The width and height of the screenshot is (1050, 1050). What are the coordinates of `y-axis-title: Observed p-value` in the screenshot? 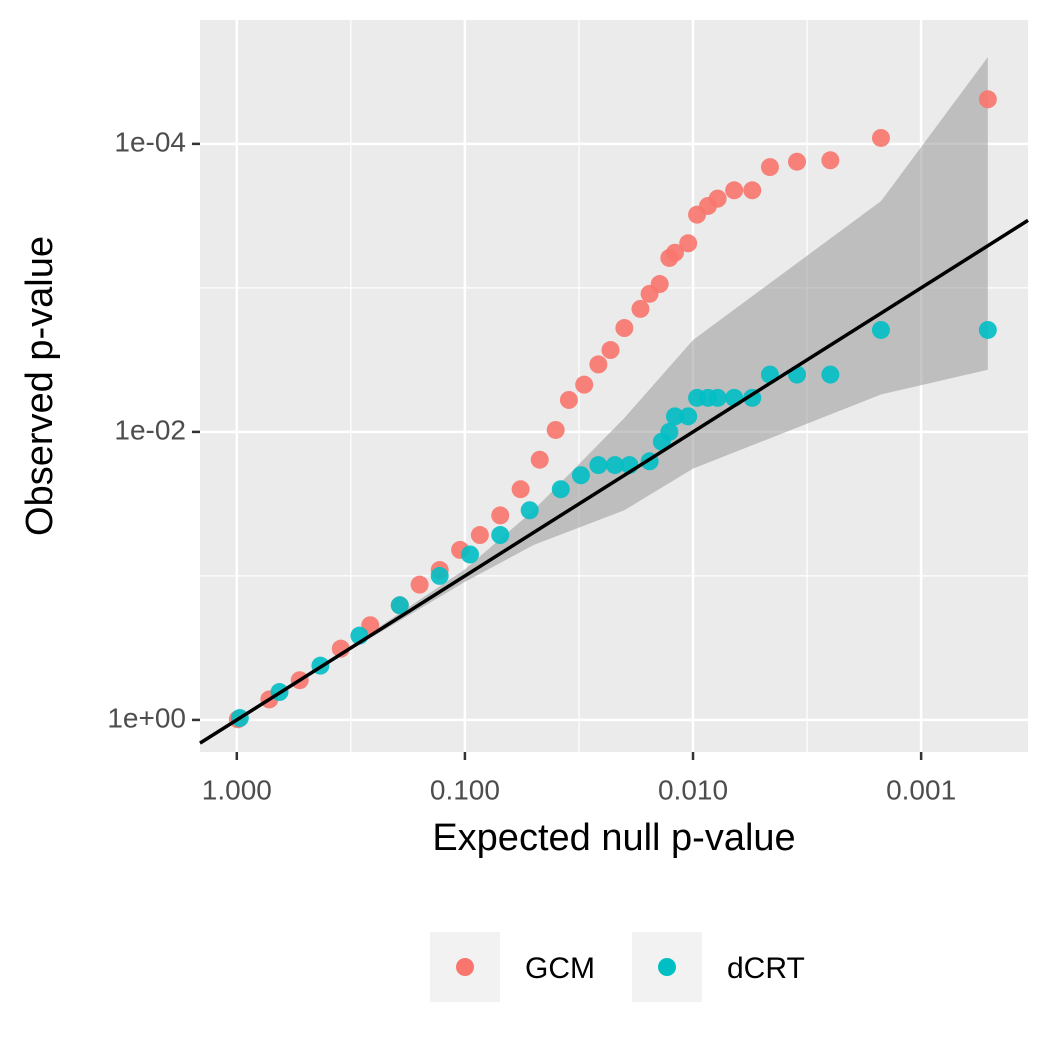 It's located at (40, 386).